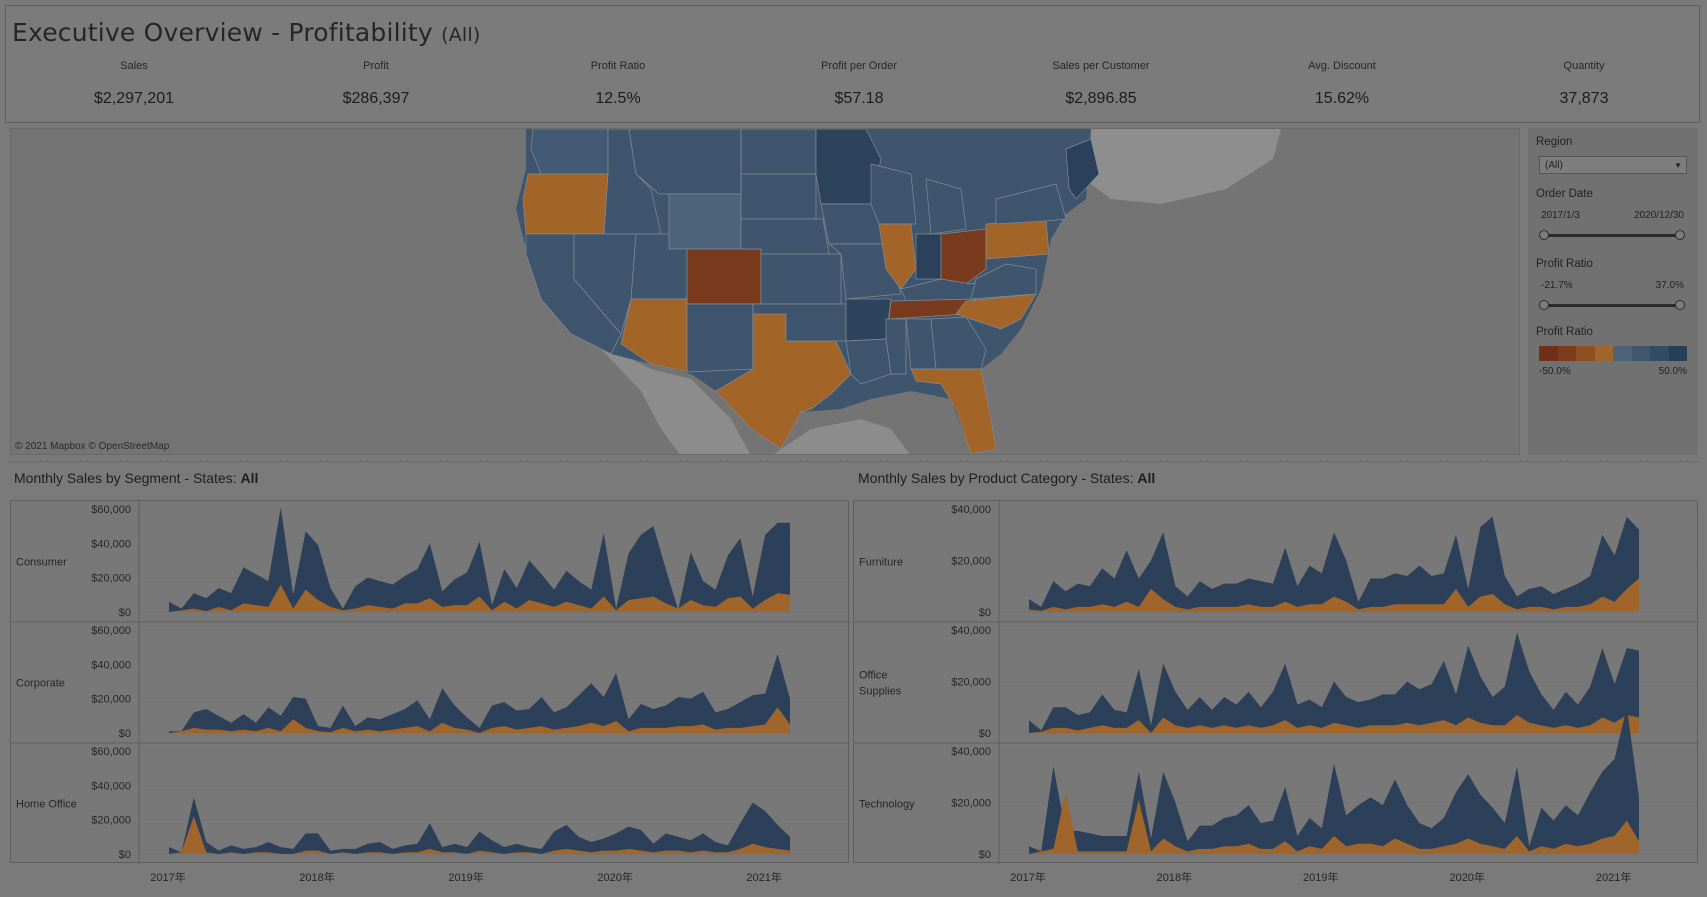 This screenshot has height=897, width=1707. What do you see at coordinates (1564, 264) in the screenshot?
I see `profit-ratio-filter-label: Profit Ratio` at bounding box center [1564, 264].